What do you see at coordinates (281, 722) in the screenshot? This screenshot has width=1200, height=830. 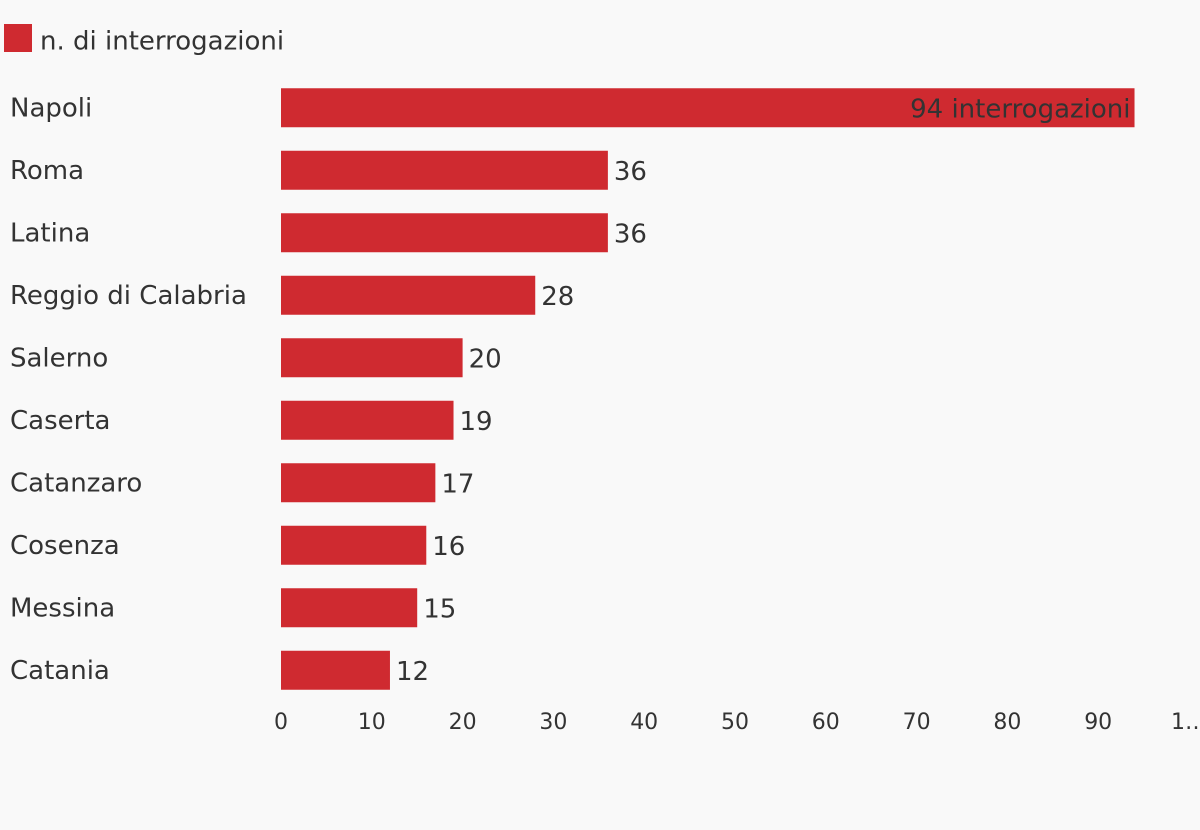 I see `x-tick-label: 0` at bounding box center [281, 722].